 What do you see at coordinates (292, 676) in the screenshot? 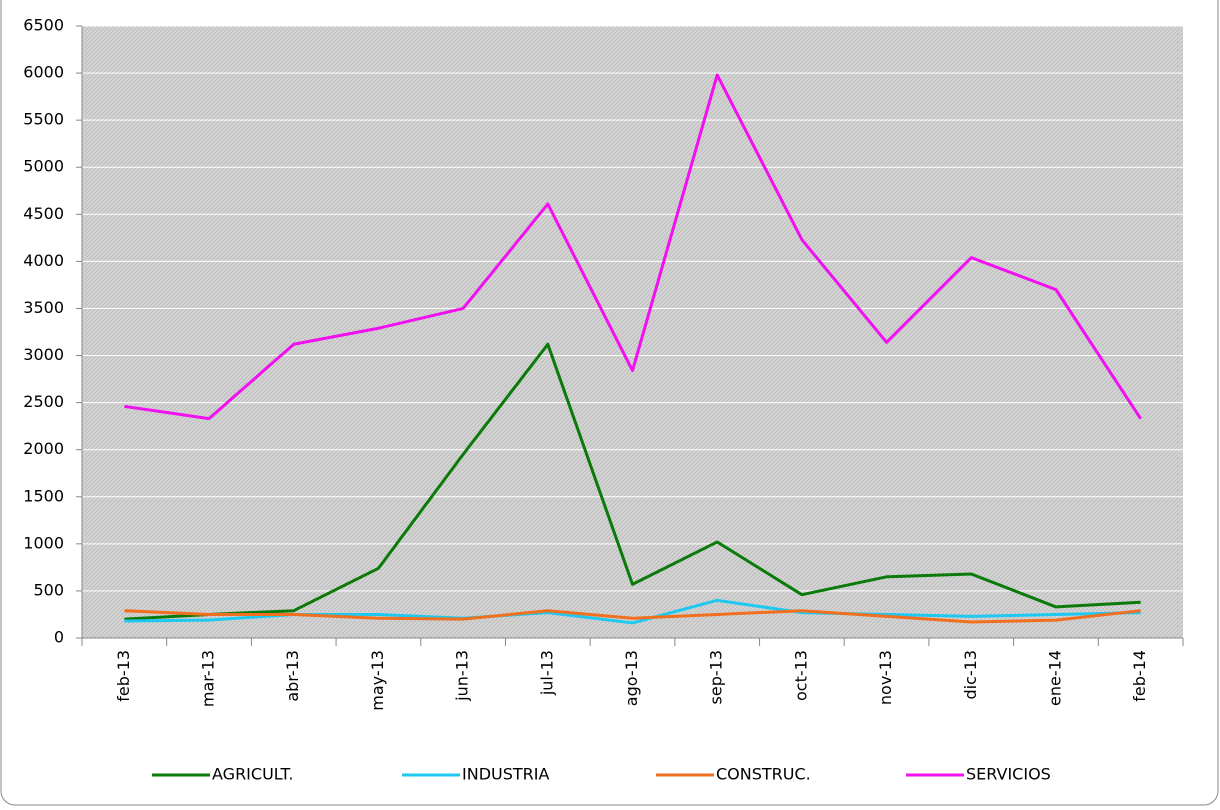
I see `x-tick-label: abr-13` at bounding box center [292, 676].